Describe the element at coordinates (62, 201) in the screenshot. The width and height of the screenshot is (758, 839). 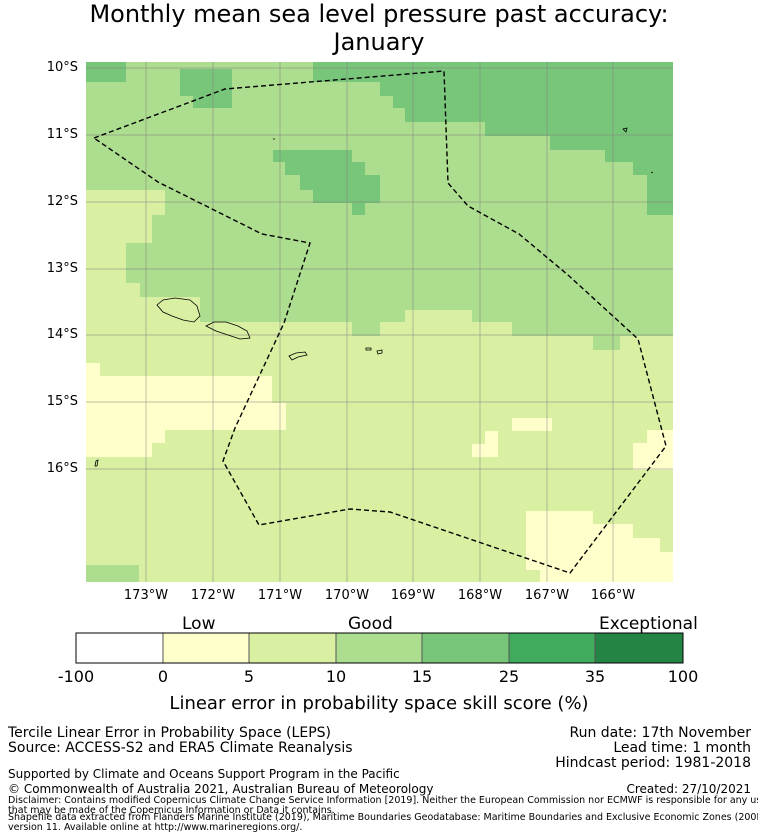
I see `lat-label: 12°S` at that location.